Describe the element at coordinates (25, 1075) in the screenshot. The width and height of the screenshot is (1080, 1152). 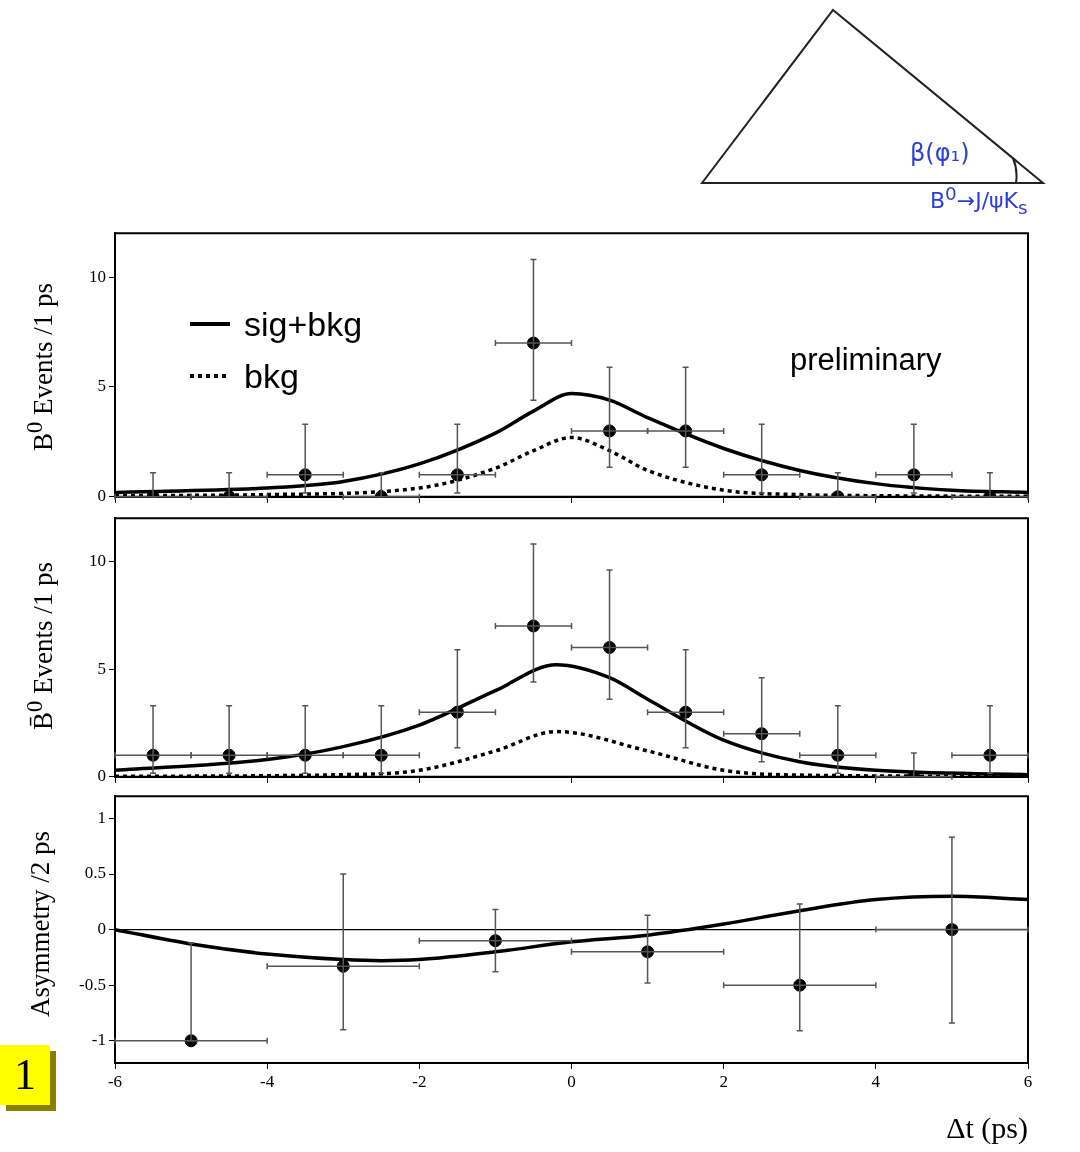
I see `text: 1` at that location.